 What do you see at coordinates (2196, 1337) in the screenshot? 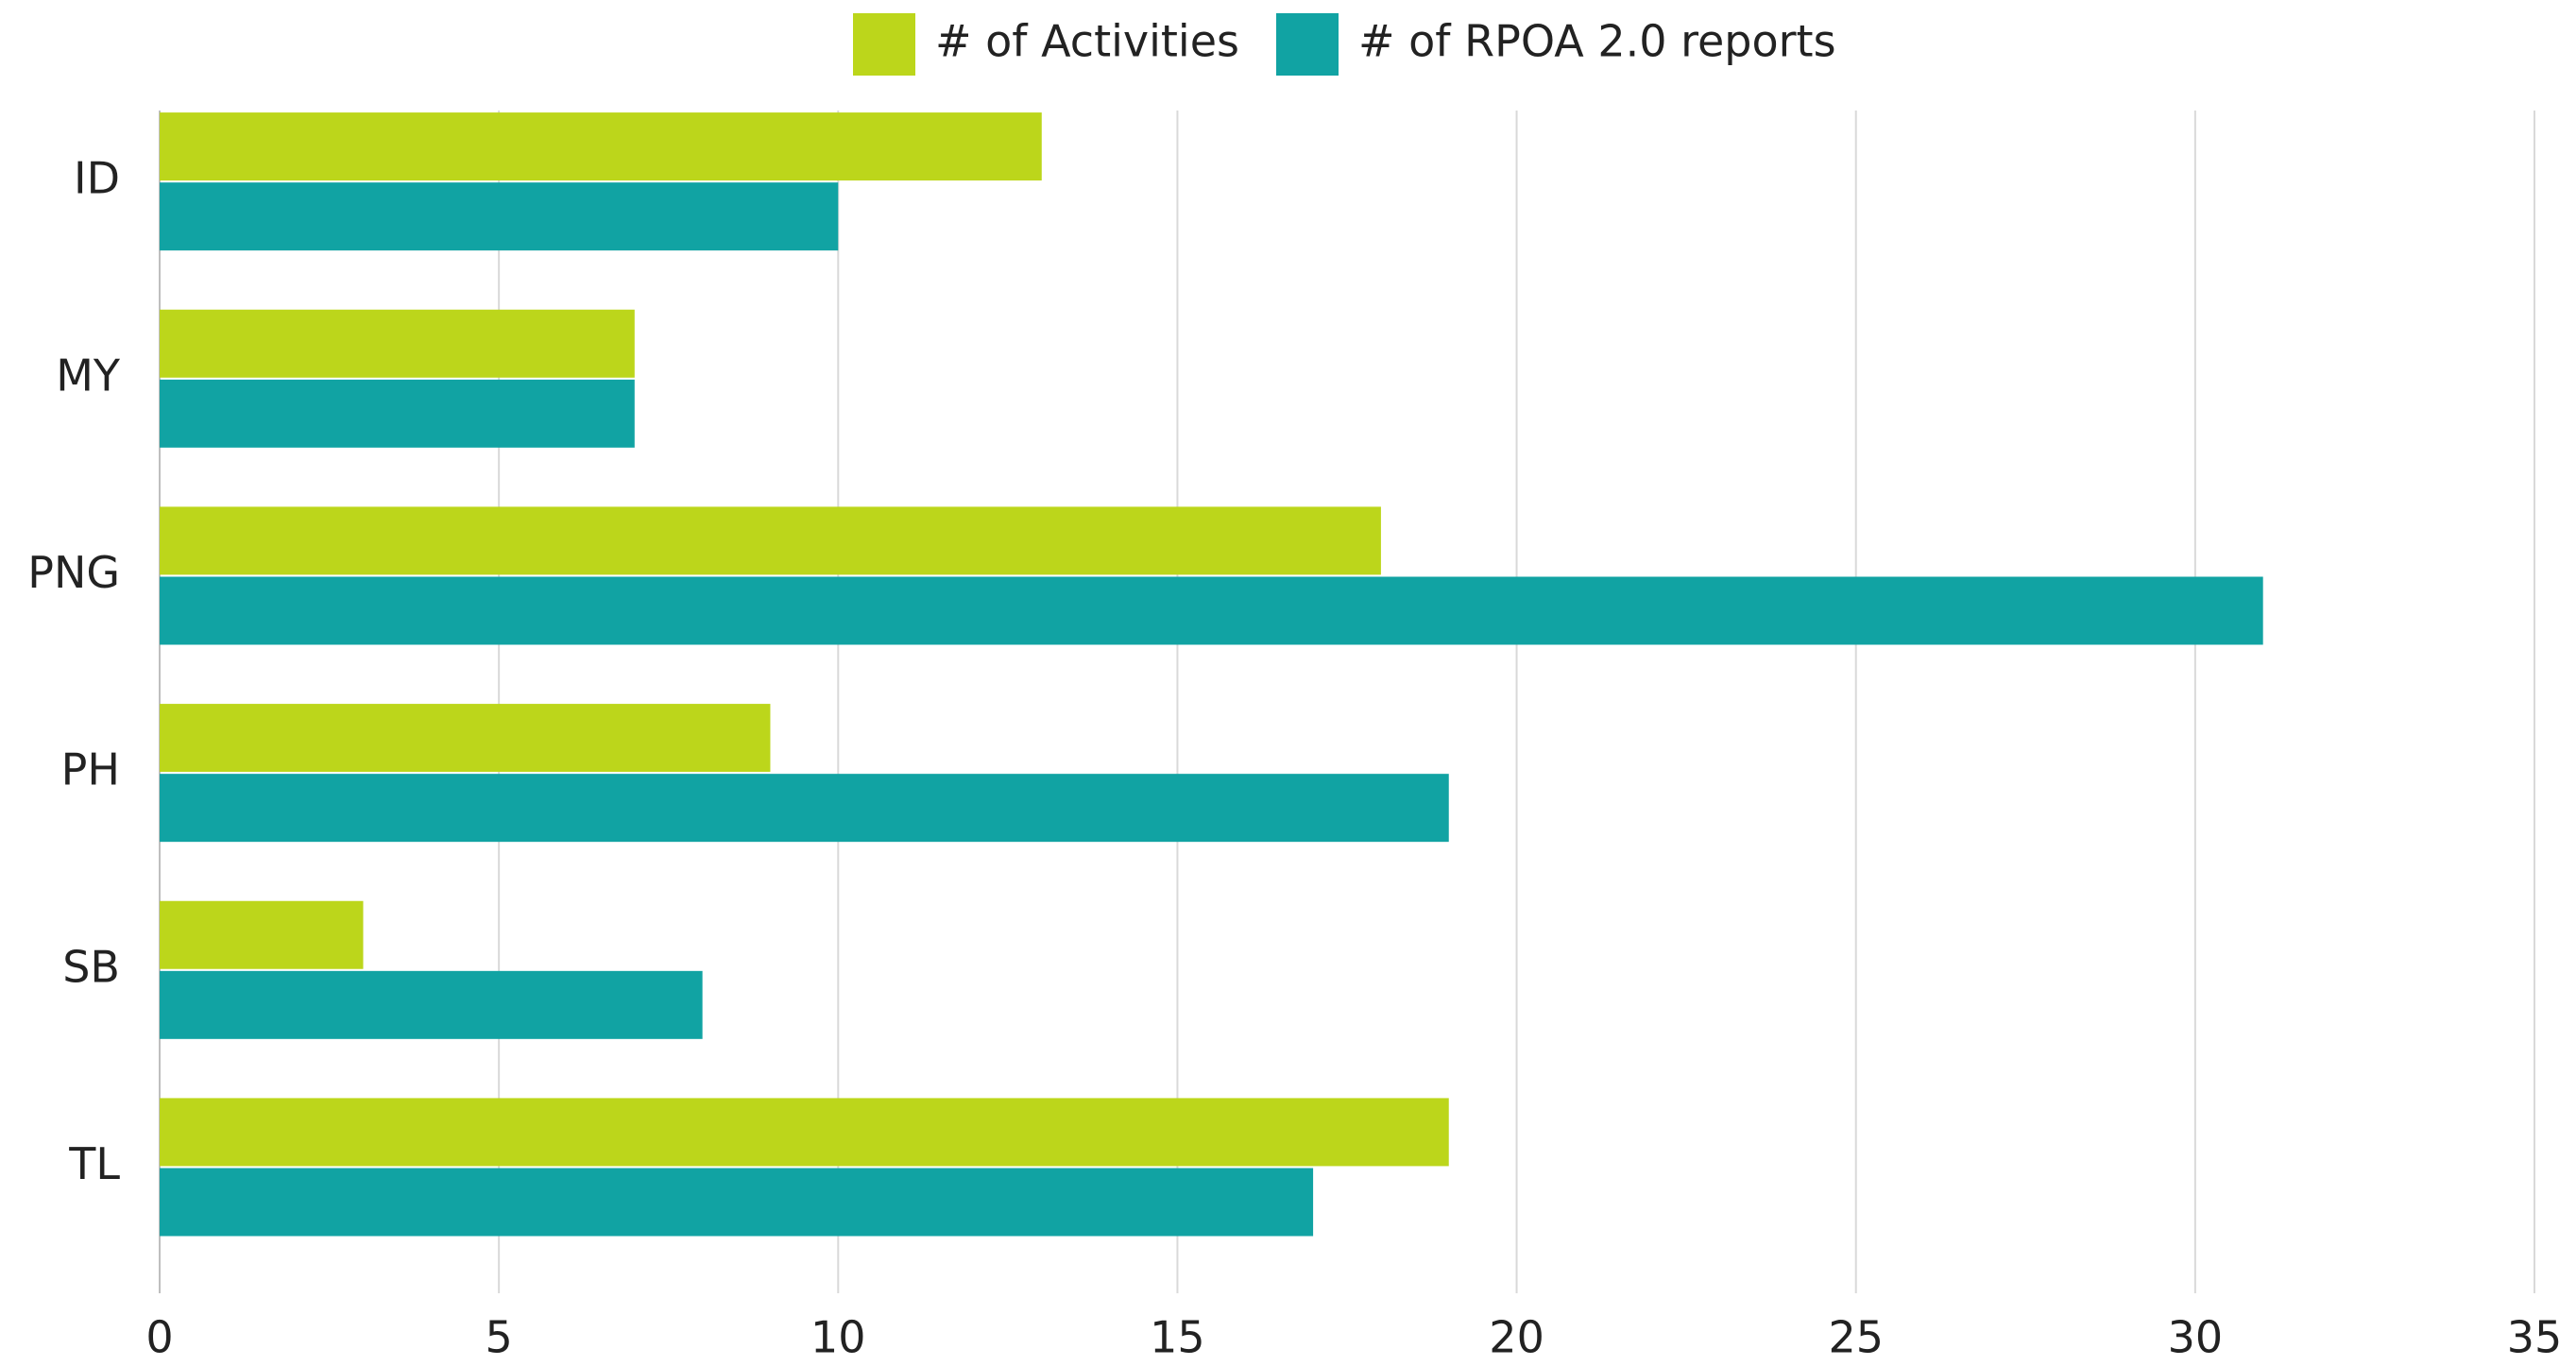
I see `x-tick-label: 30` at bounding box center [2196, 1337].